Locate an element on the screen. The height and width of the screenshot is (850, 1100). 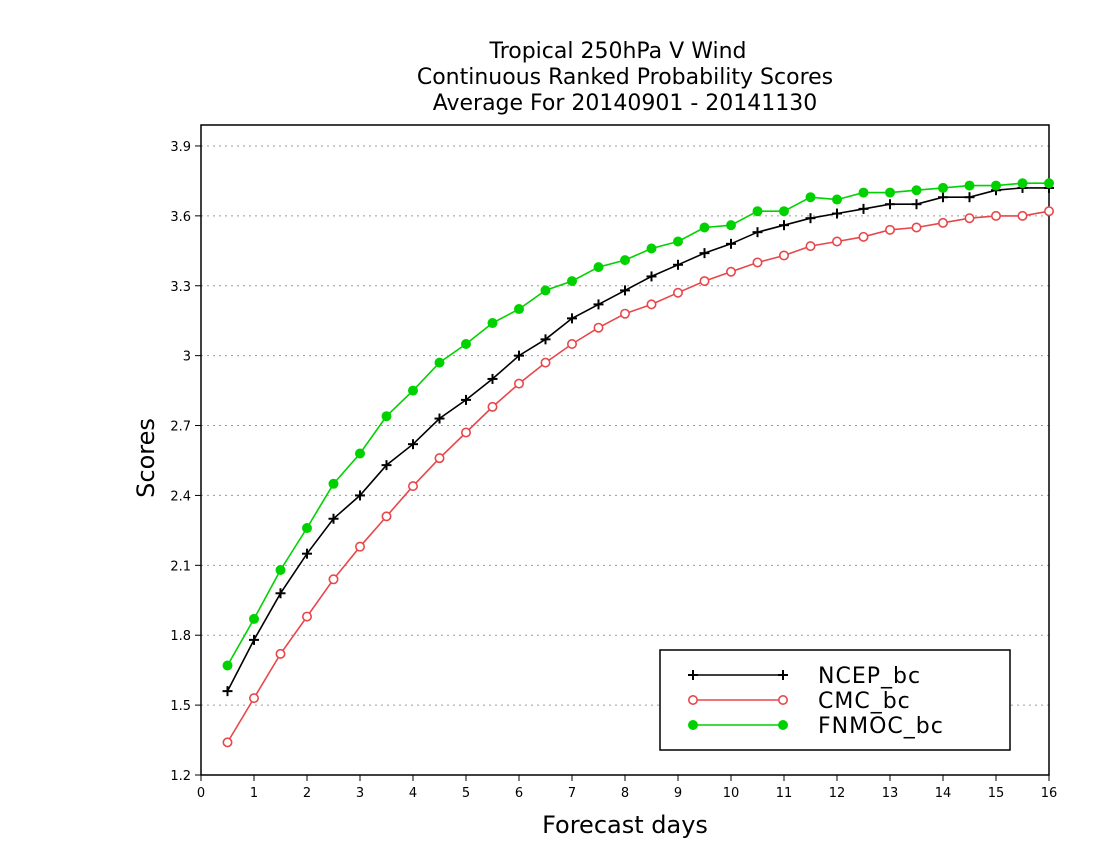
y-tick-label: 3 is located at coordinates (187, 357).